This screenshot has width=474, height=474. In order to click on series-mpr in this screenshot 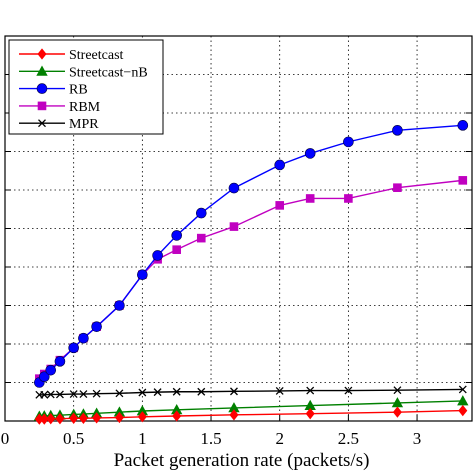, I will do `click(251, 392)`.